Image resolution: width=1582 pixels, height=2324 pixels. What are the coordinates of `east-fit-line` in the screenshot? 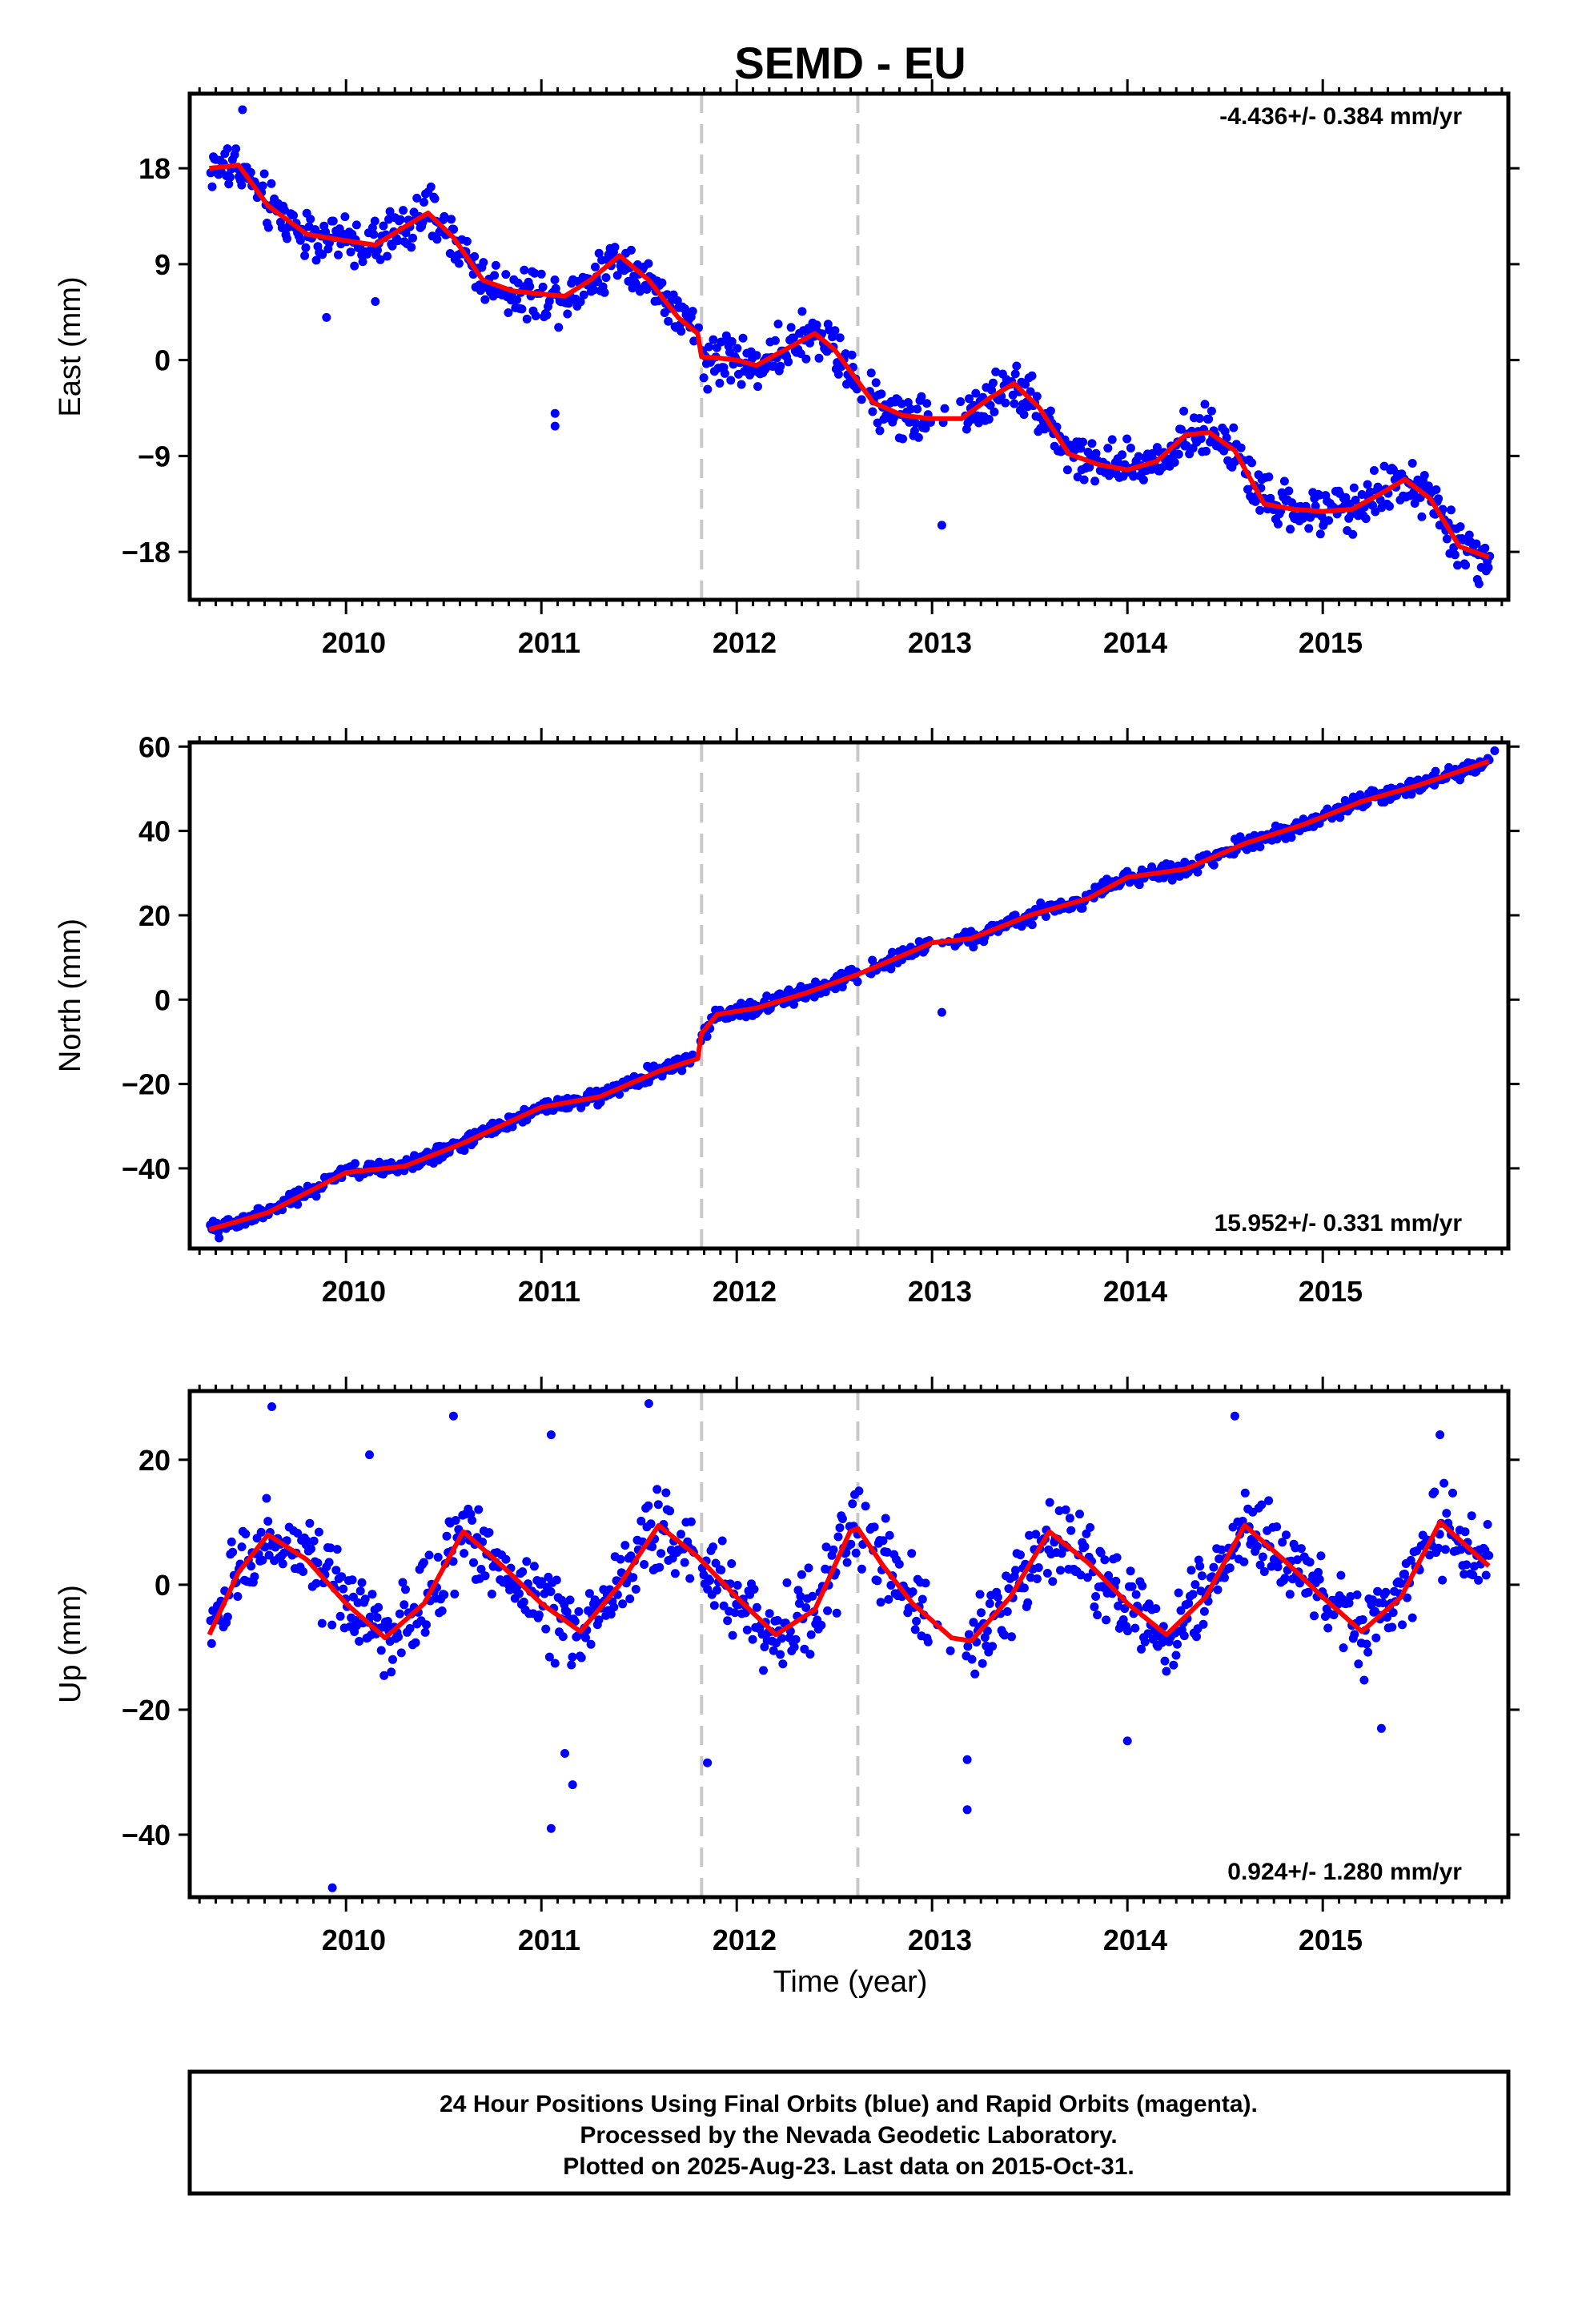 It's located at (849, 361).